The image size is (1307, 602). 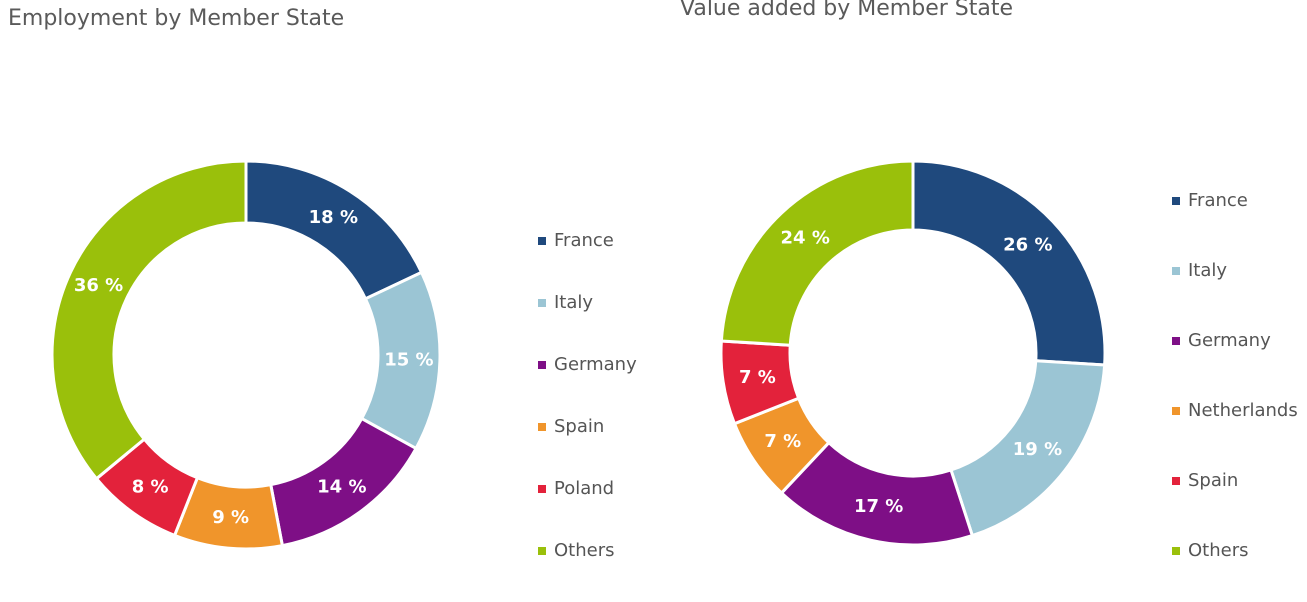 What do you see at coordinates (150, 486) in the screenshot?
I see `slice-label-poland: 8 %` at bounding box center [150, 486].